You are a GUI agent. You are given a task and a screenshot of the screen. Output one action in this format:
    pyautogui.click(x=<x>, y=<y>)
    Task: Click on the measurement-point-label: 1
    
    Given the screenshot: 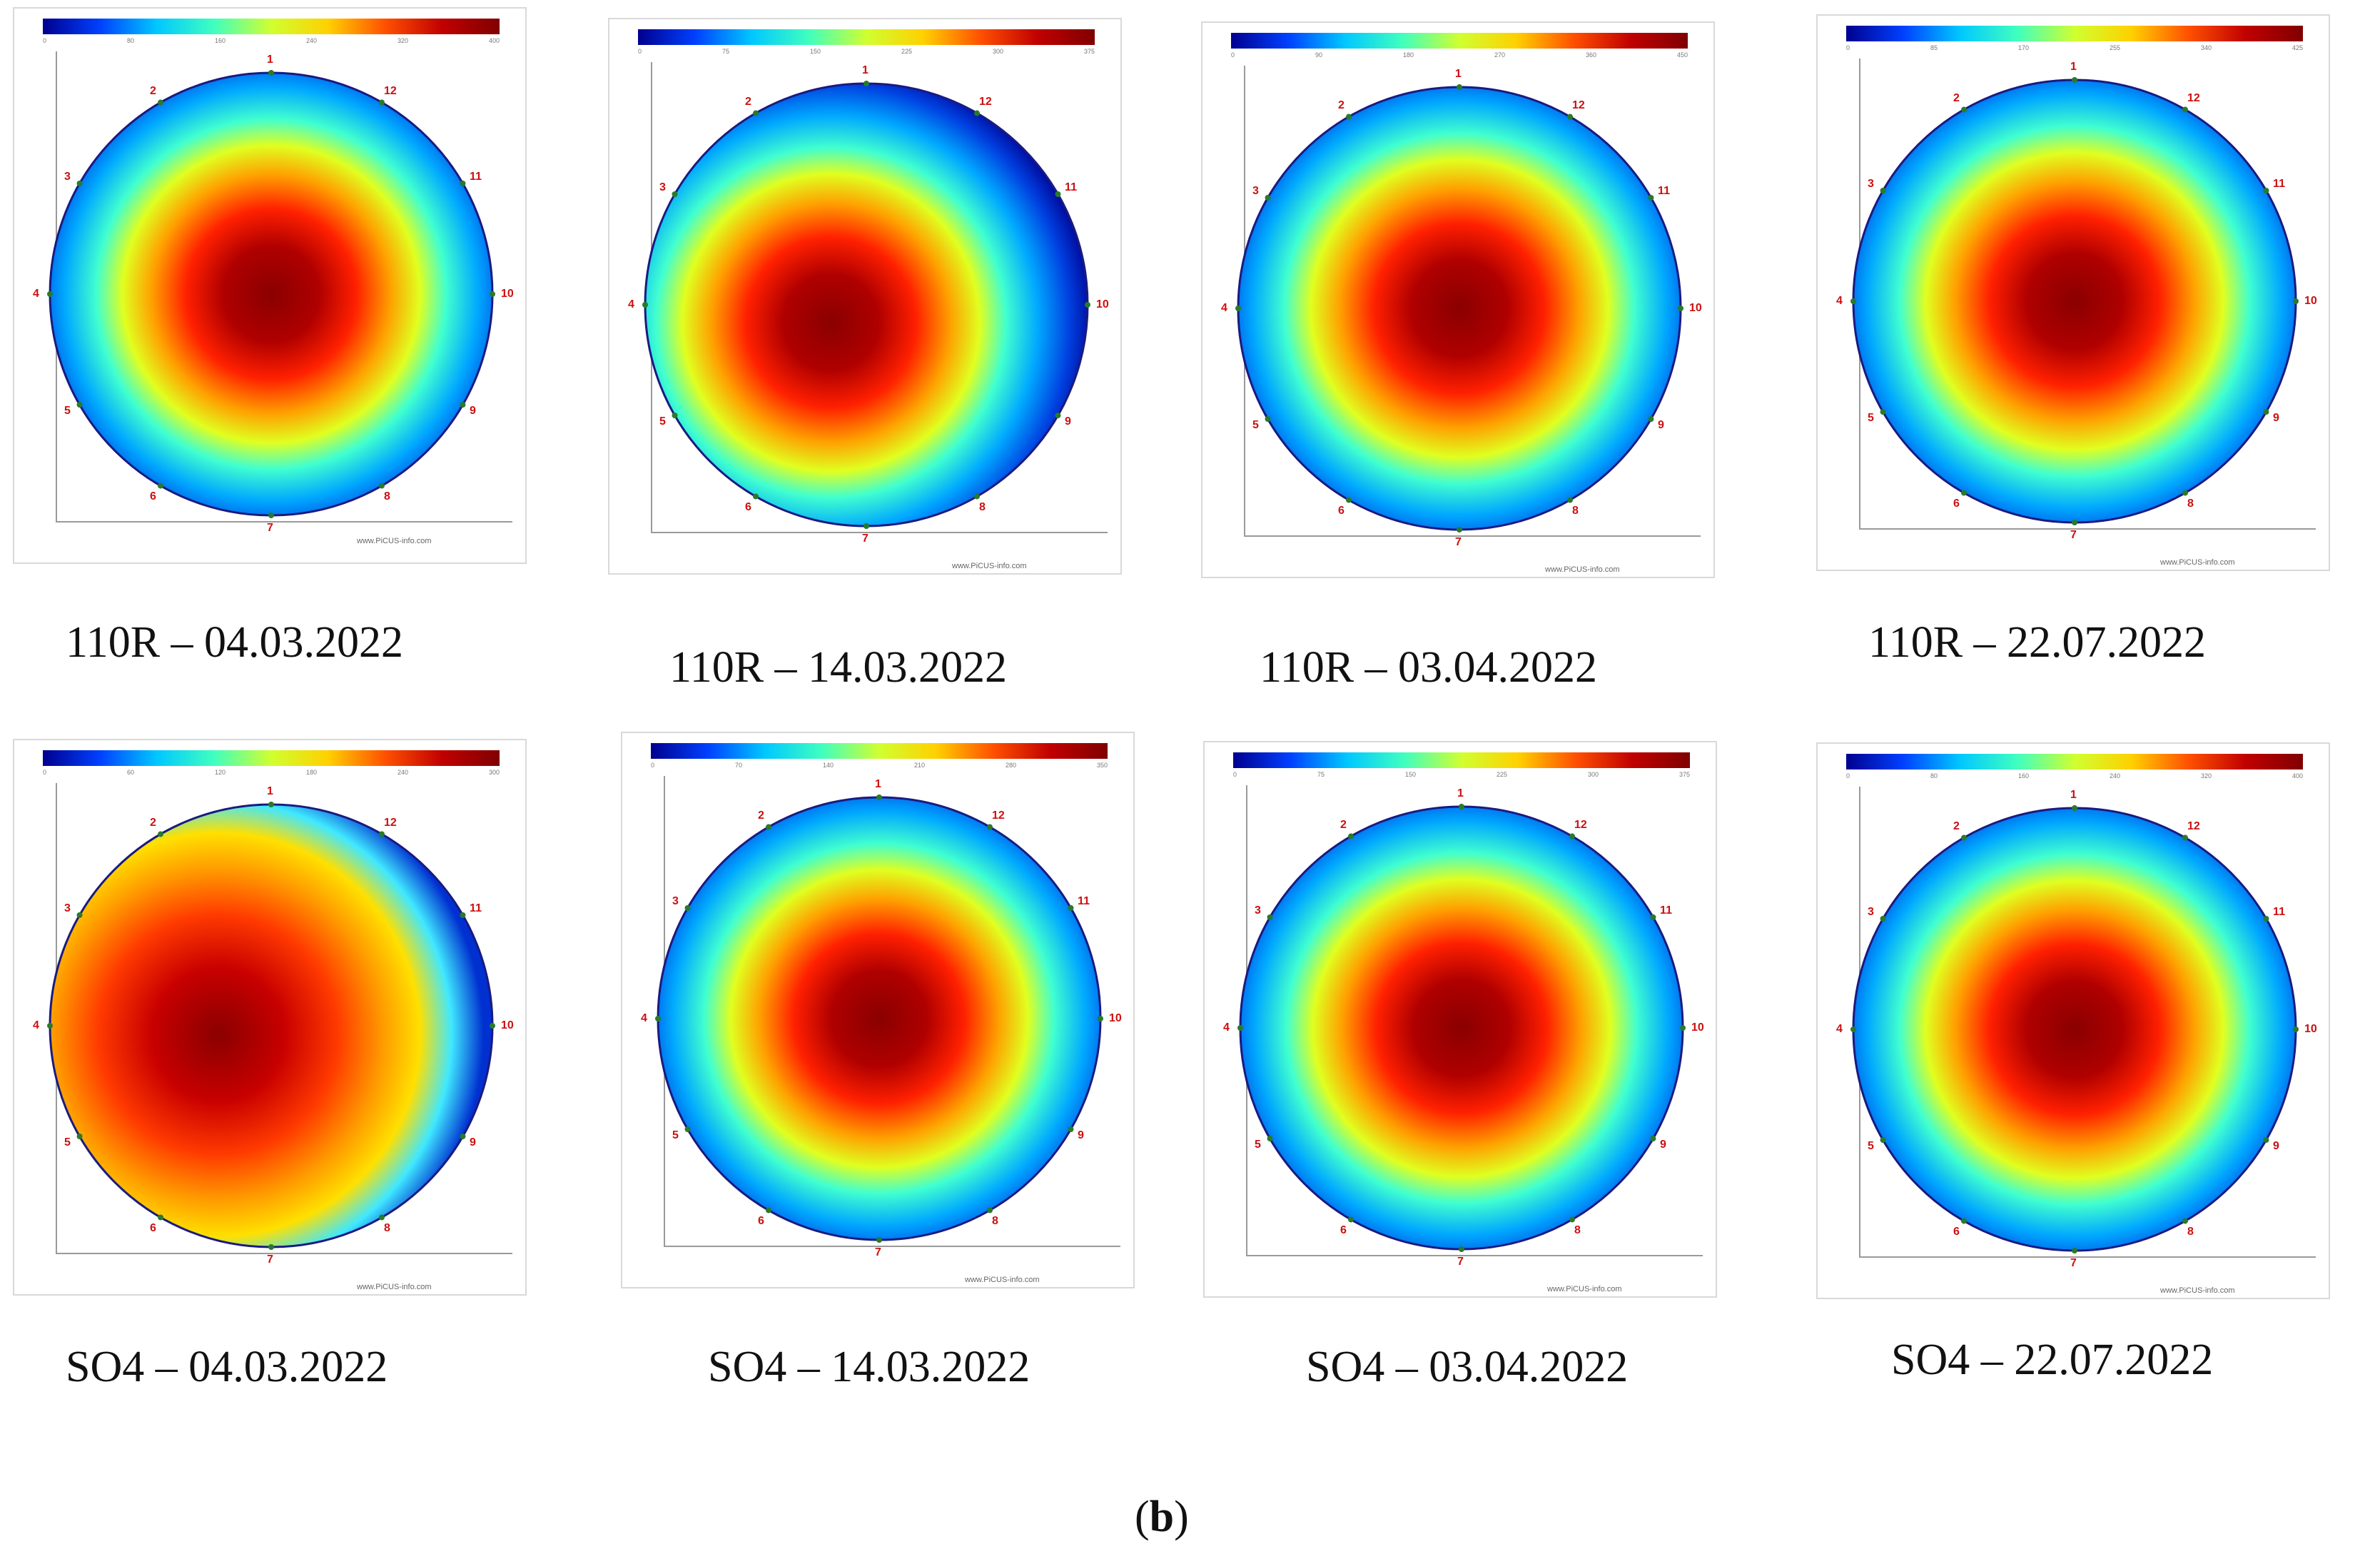 What is the action you would take?
    pyautogui.click(x=878, y=784)
    